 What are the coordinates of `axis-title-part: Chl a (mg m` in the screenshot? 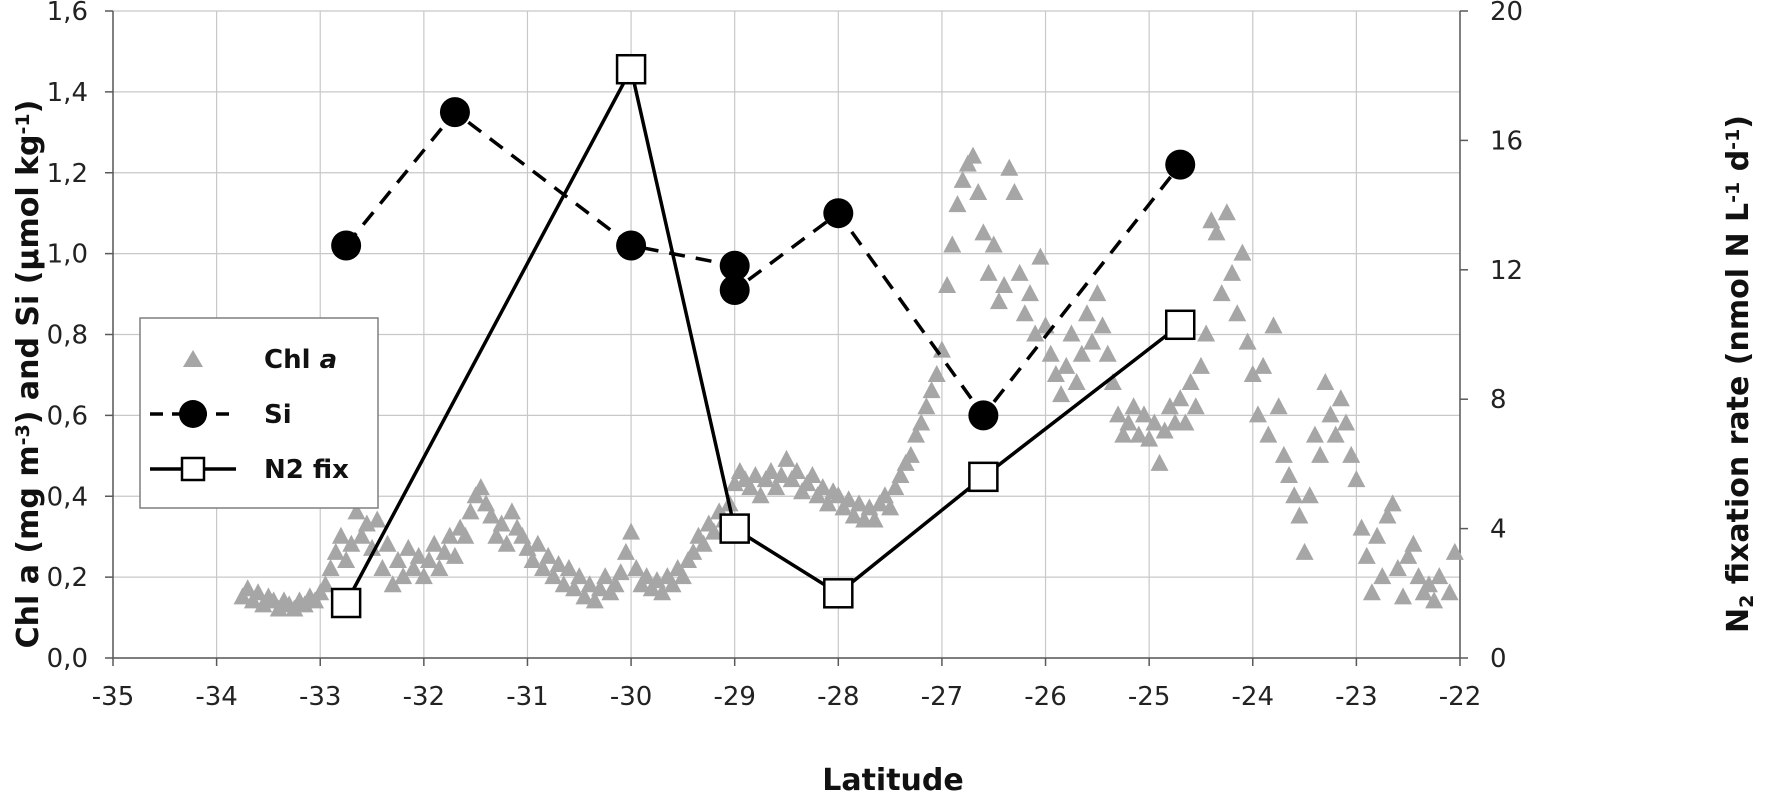 It's located at (28, 546).